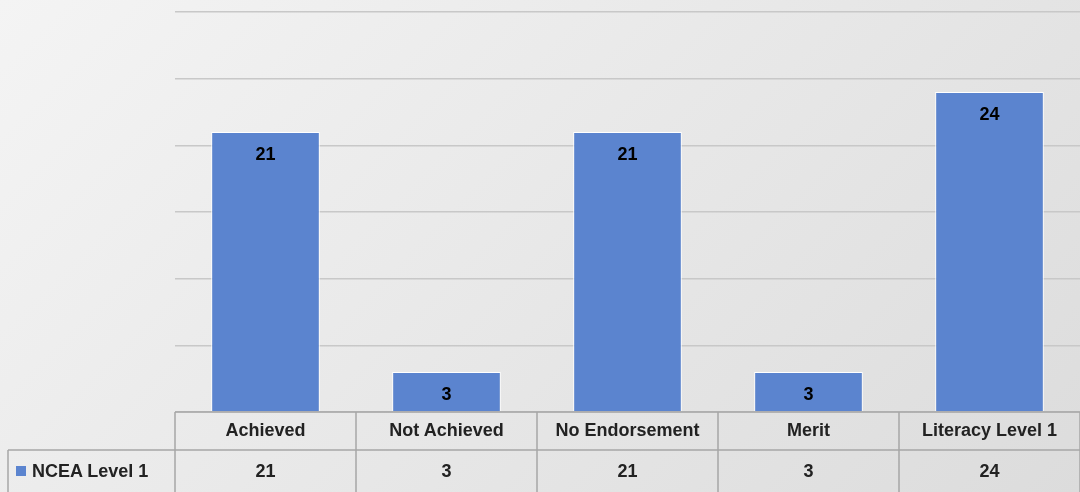  Describe the element at coordinates (446, 429) in the screenshot. I see `x-tick-label: Not Achieved` at that location.